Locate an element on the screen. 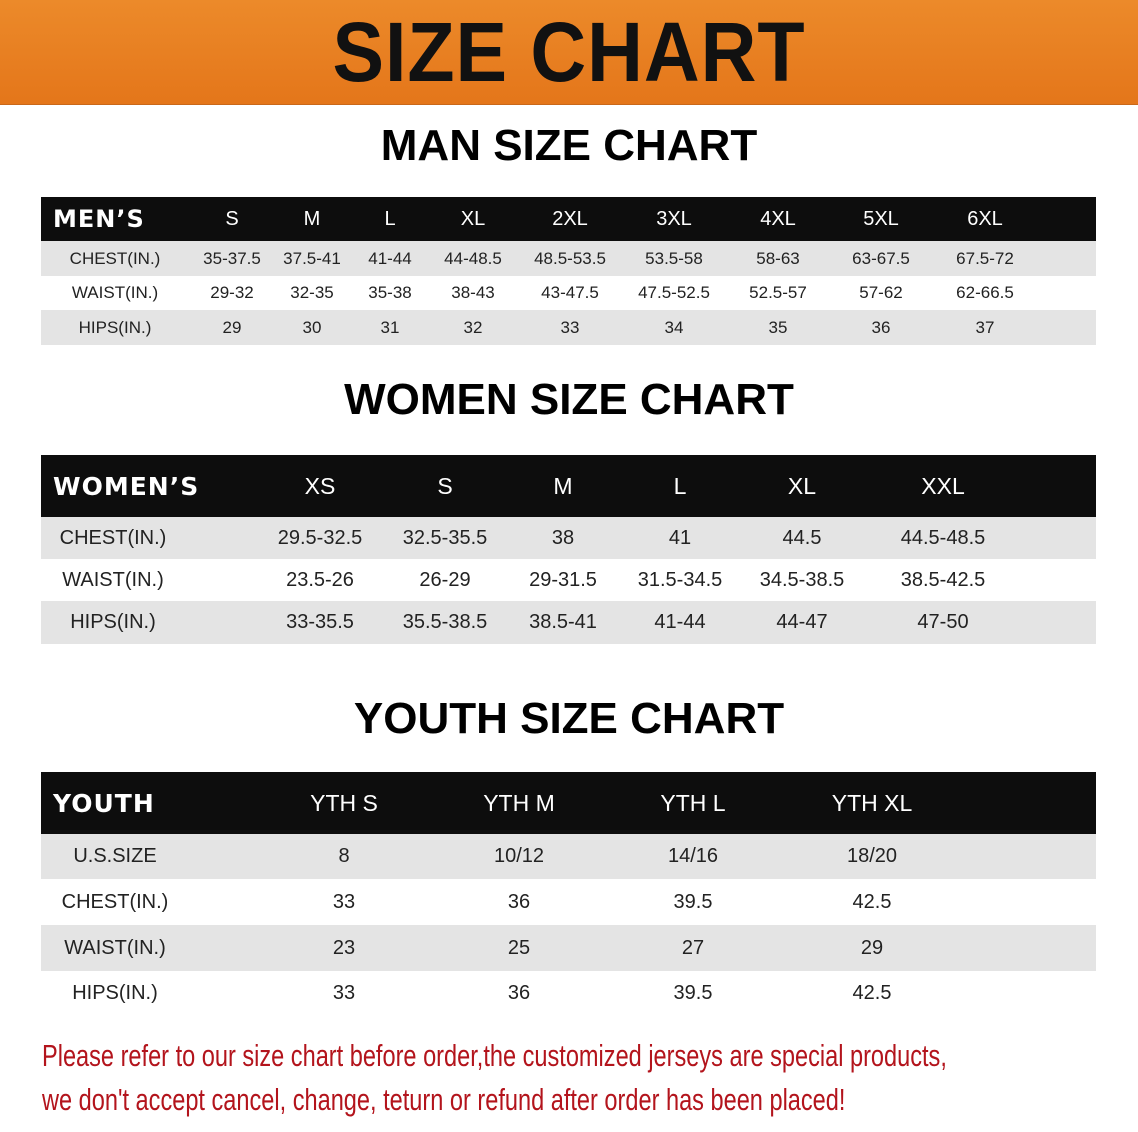  measurement-value: 23.5-26 is located at coordinates (320, 579).